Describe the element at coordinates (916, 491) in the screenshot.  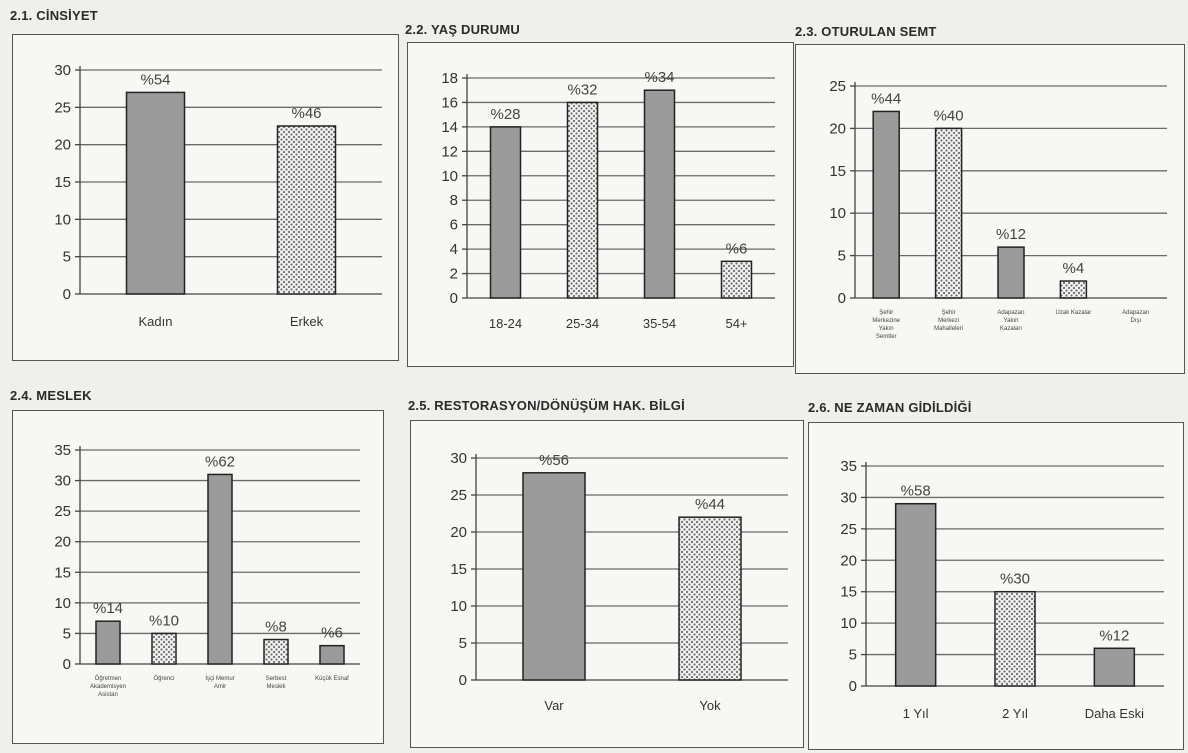
I see `data-label: %58` at that location.